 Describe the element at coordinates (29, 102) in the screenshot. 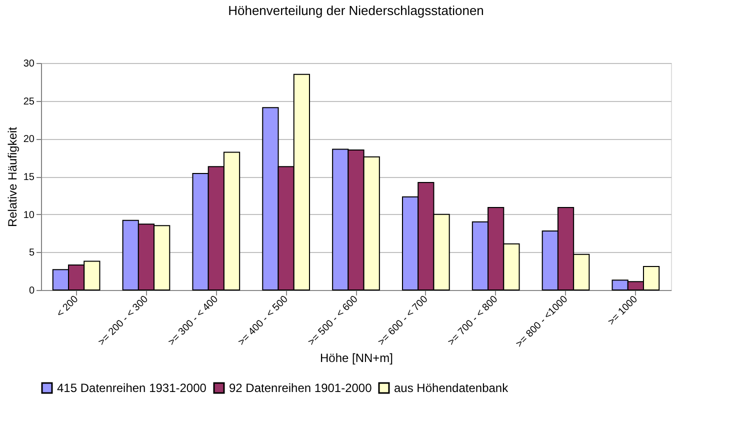

I see `y-tick-label: 25` at that location.